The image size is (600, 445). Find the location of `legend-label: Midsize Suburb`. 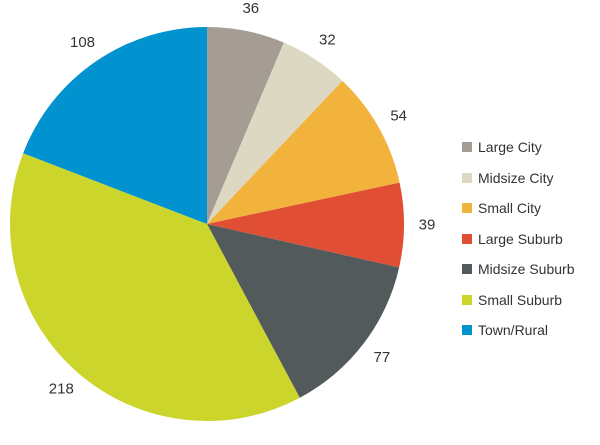

legend-label: Midsize Suburb is located at coordinates (526, 269).